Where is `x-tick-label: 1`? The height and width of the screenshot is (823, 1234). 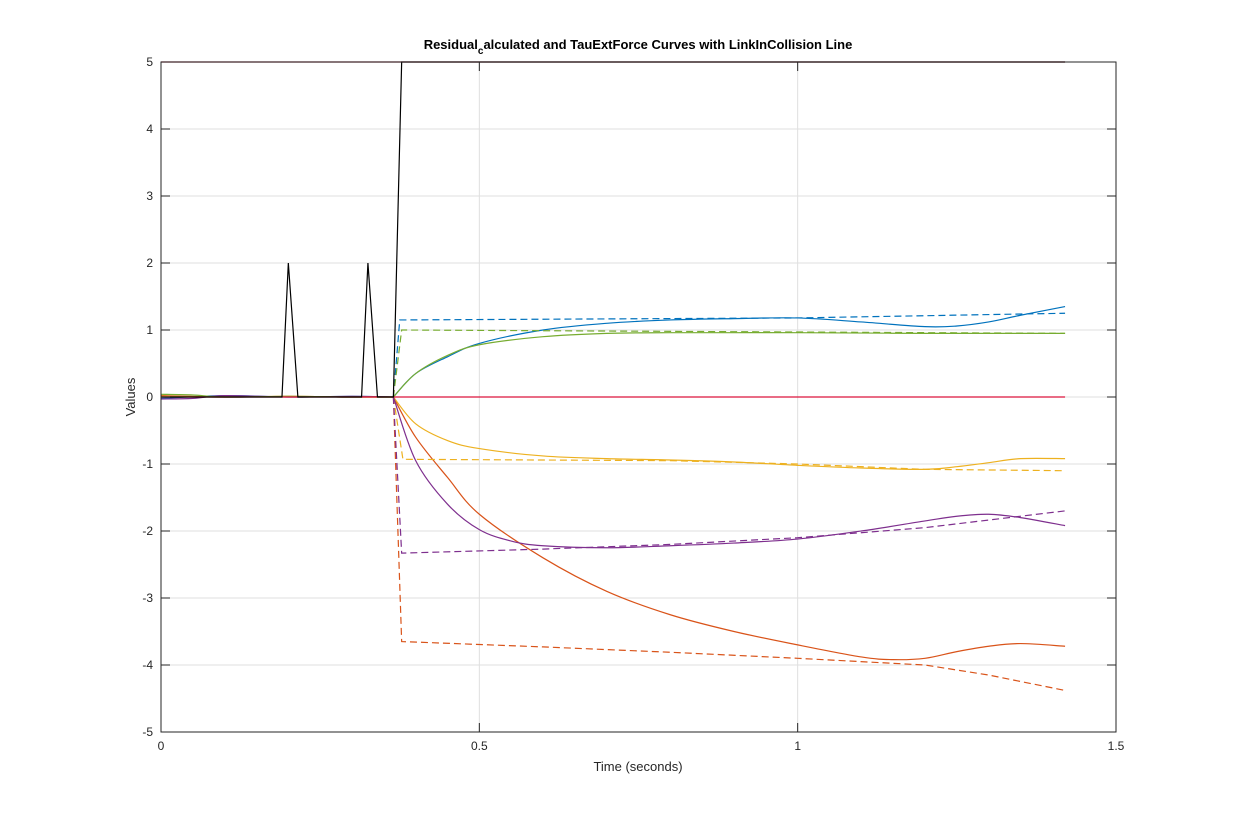 x-tick-label: 1 is located at coordinates (797, 746).